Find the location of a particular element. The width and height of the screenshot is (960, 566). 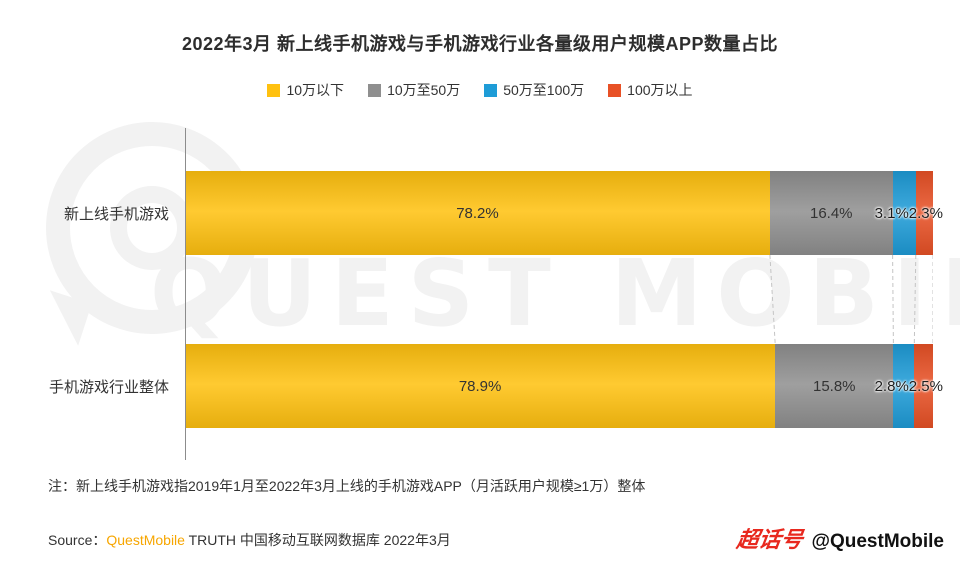

segment-value-label: 2.3% is located at coordinates (925, 213).